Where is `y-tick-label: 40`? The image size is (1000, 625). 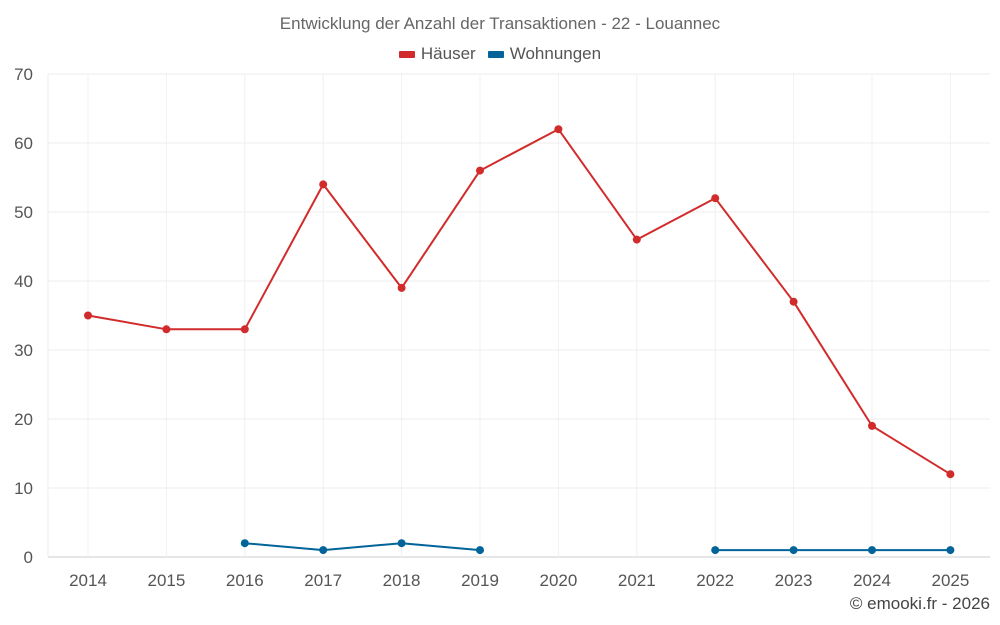 y-tick-label: 40 is located at coordinates (23, 281).